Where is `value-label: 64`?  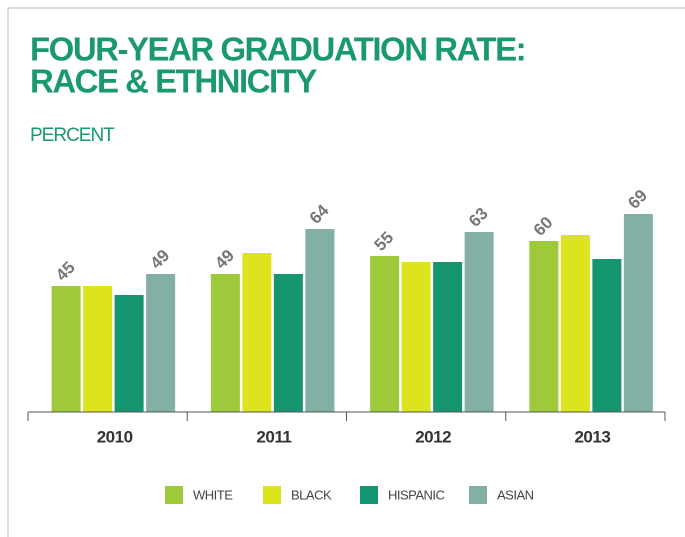
value-label: 64 is located at coordinates (319, 213).